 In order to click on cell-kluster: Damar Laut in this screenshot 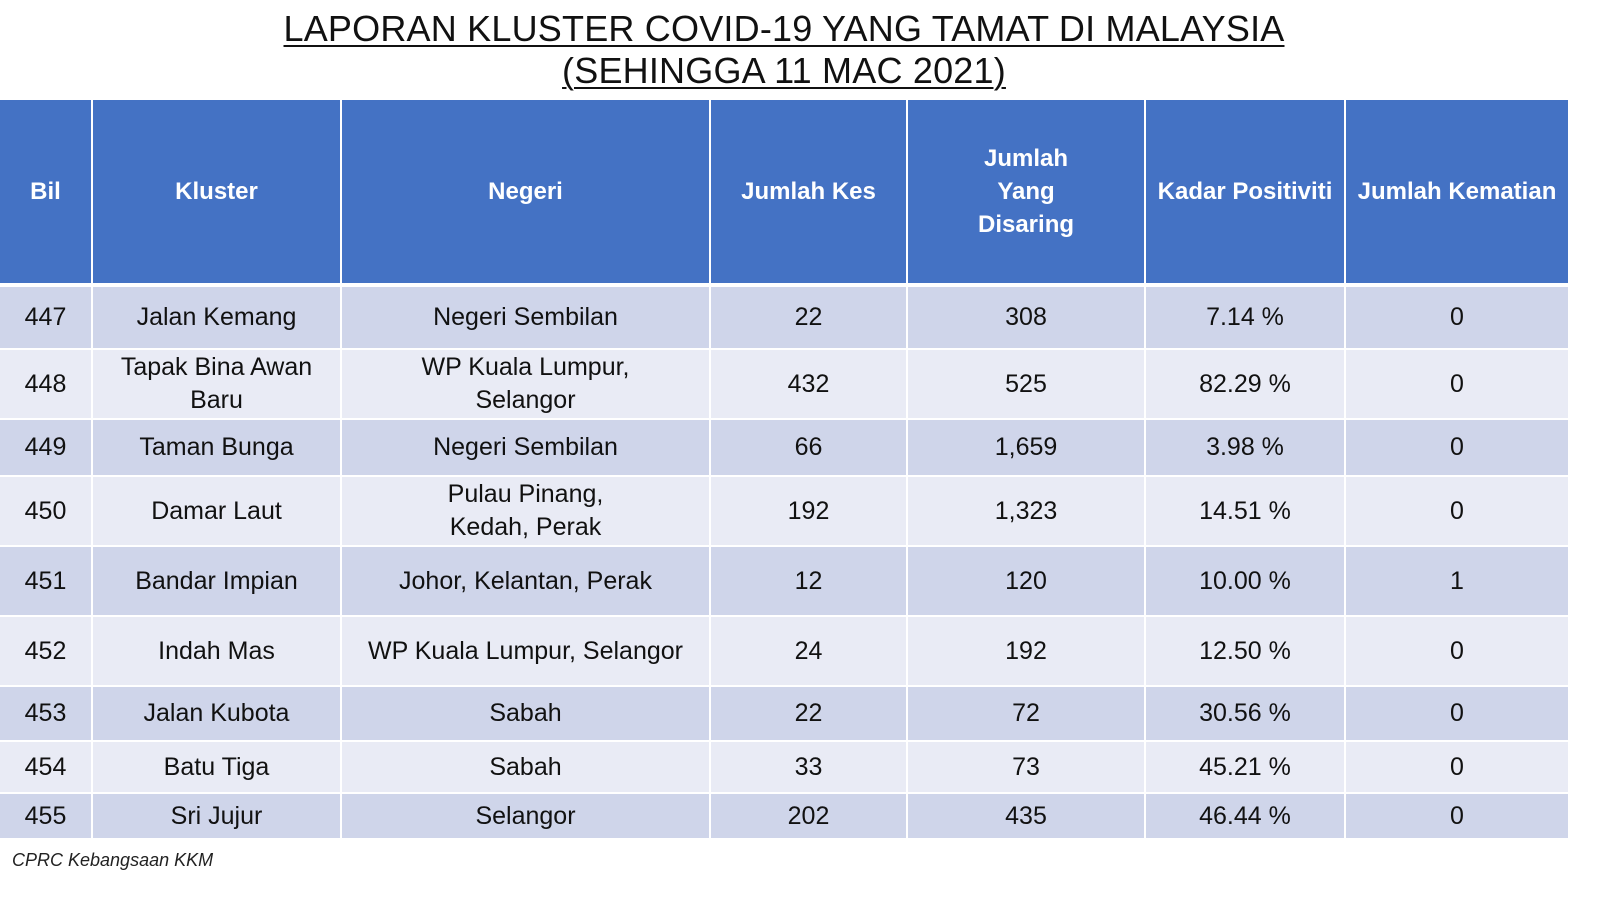, I will do `click(217, 511)`.